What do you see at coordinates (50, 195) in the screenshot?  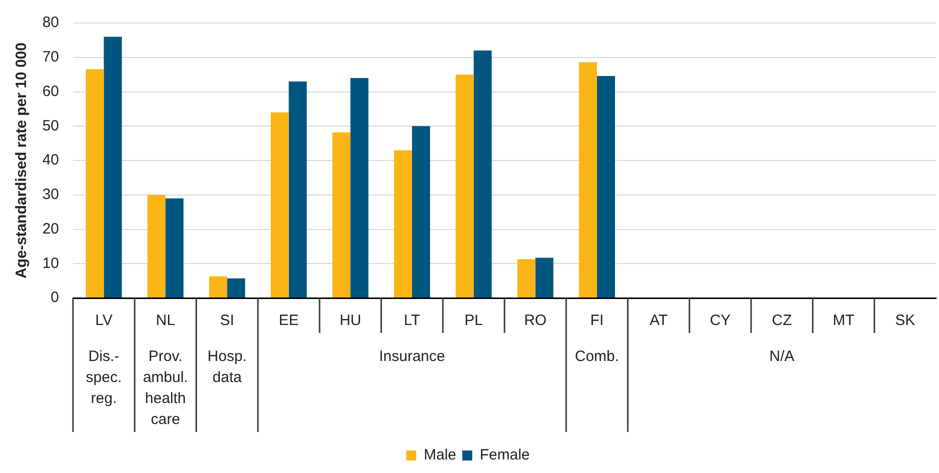 I see `y-tick-label: 30` at bounding box center [50, 195].